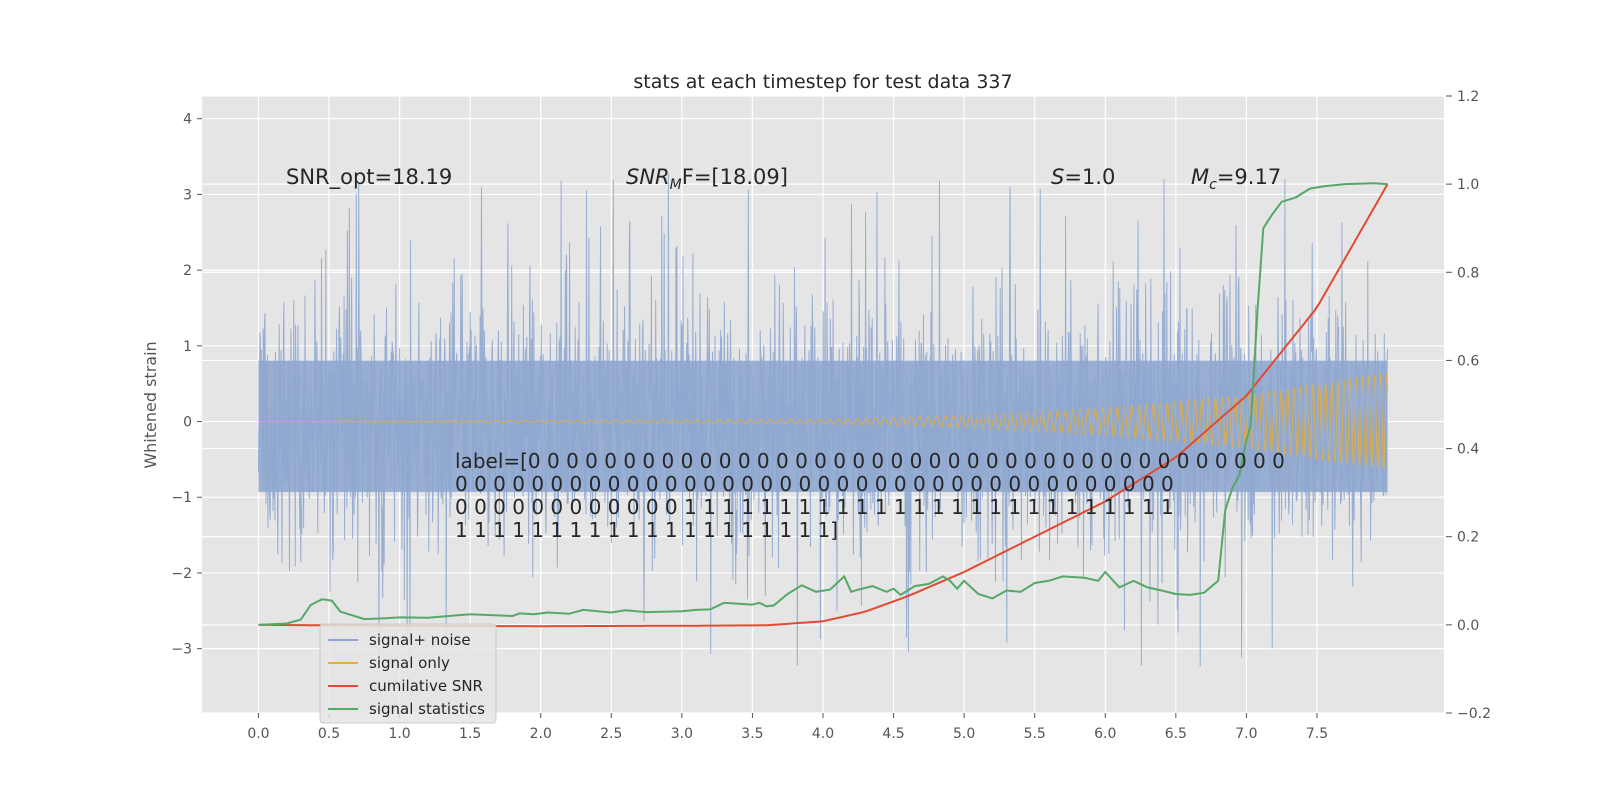 The image size is (1600, 800). Describe the element at coordinates (427, 709) in the screenshot. I see `legend-label: signal statistics` at that location.